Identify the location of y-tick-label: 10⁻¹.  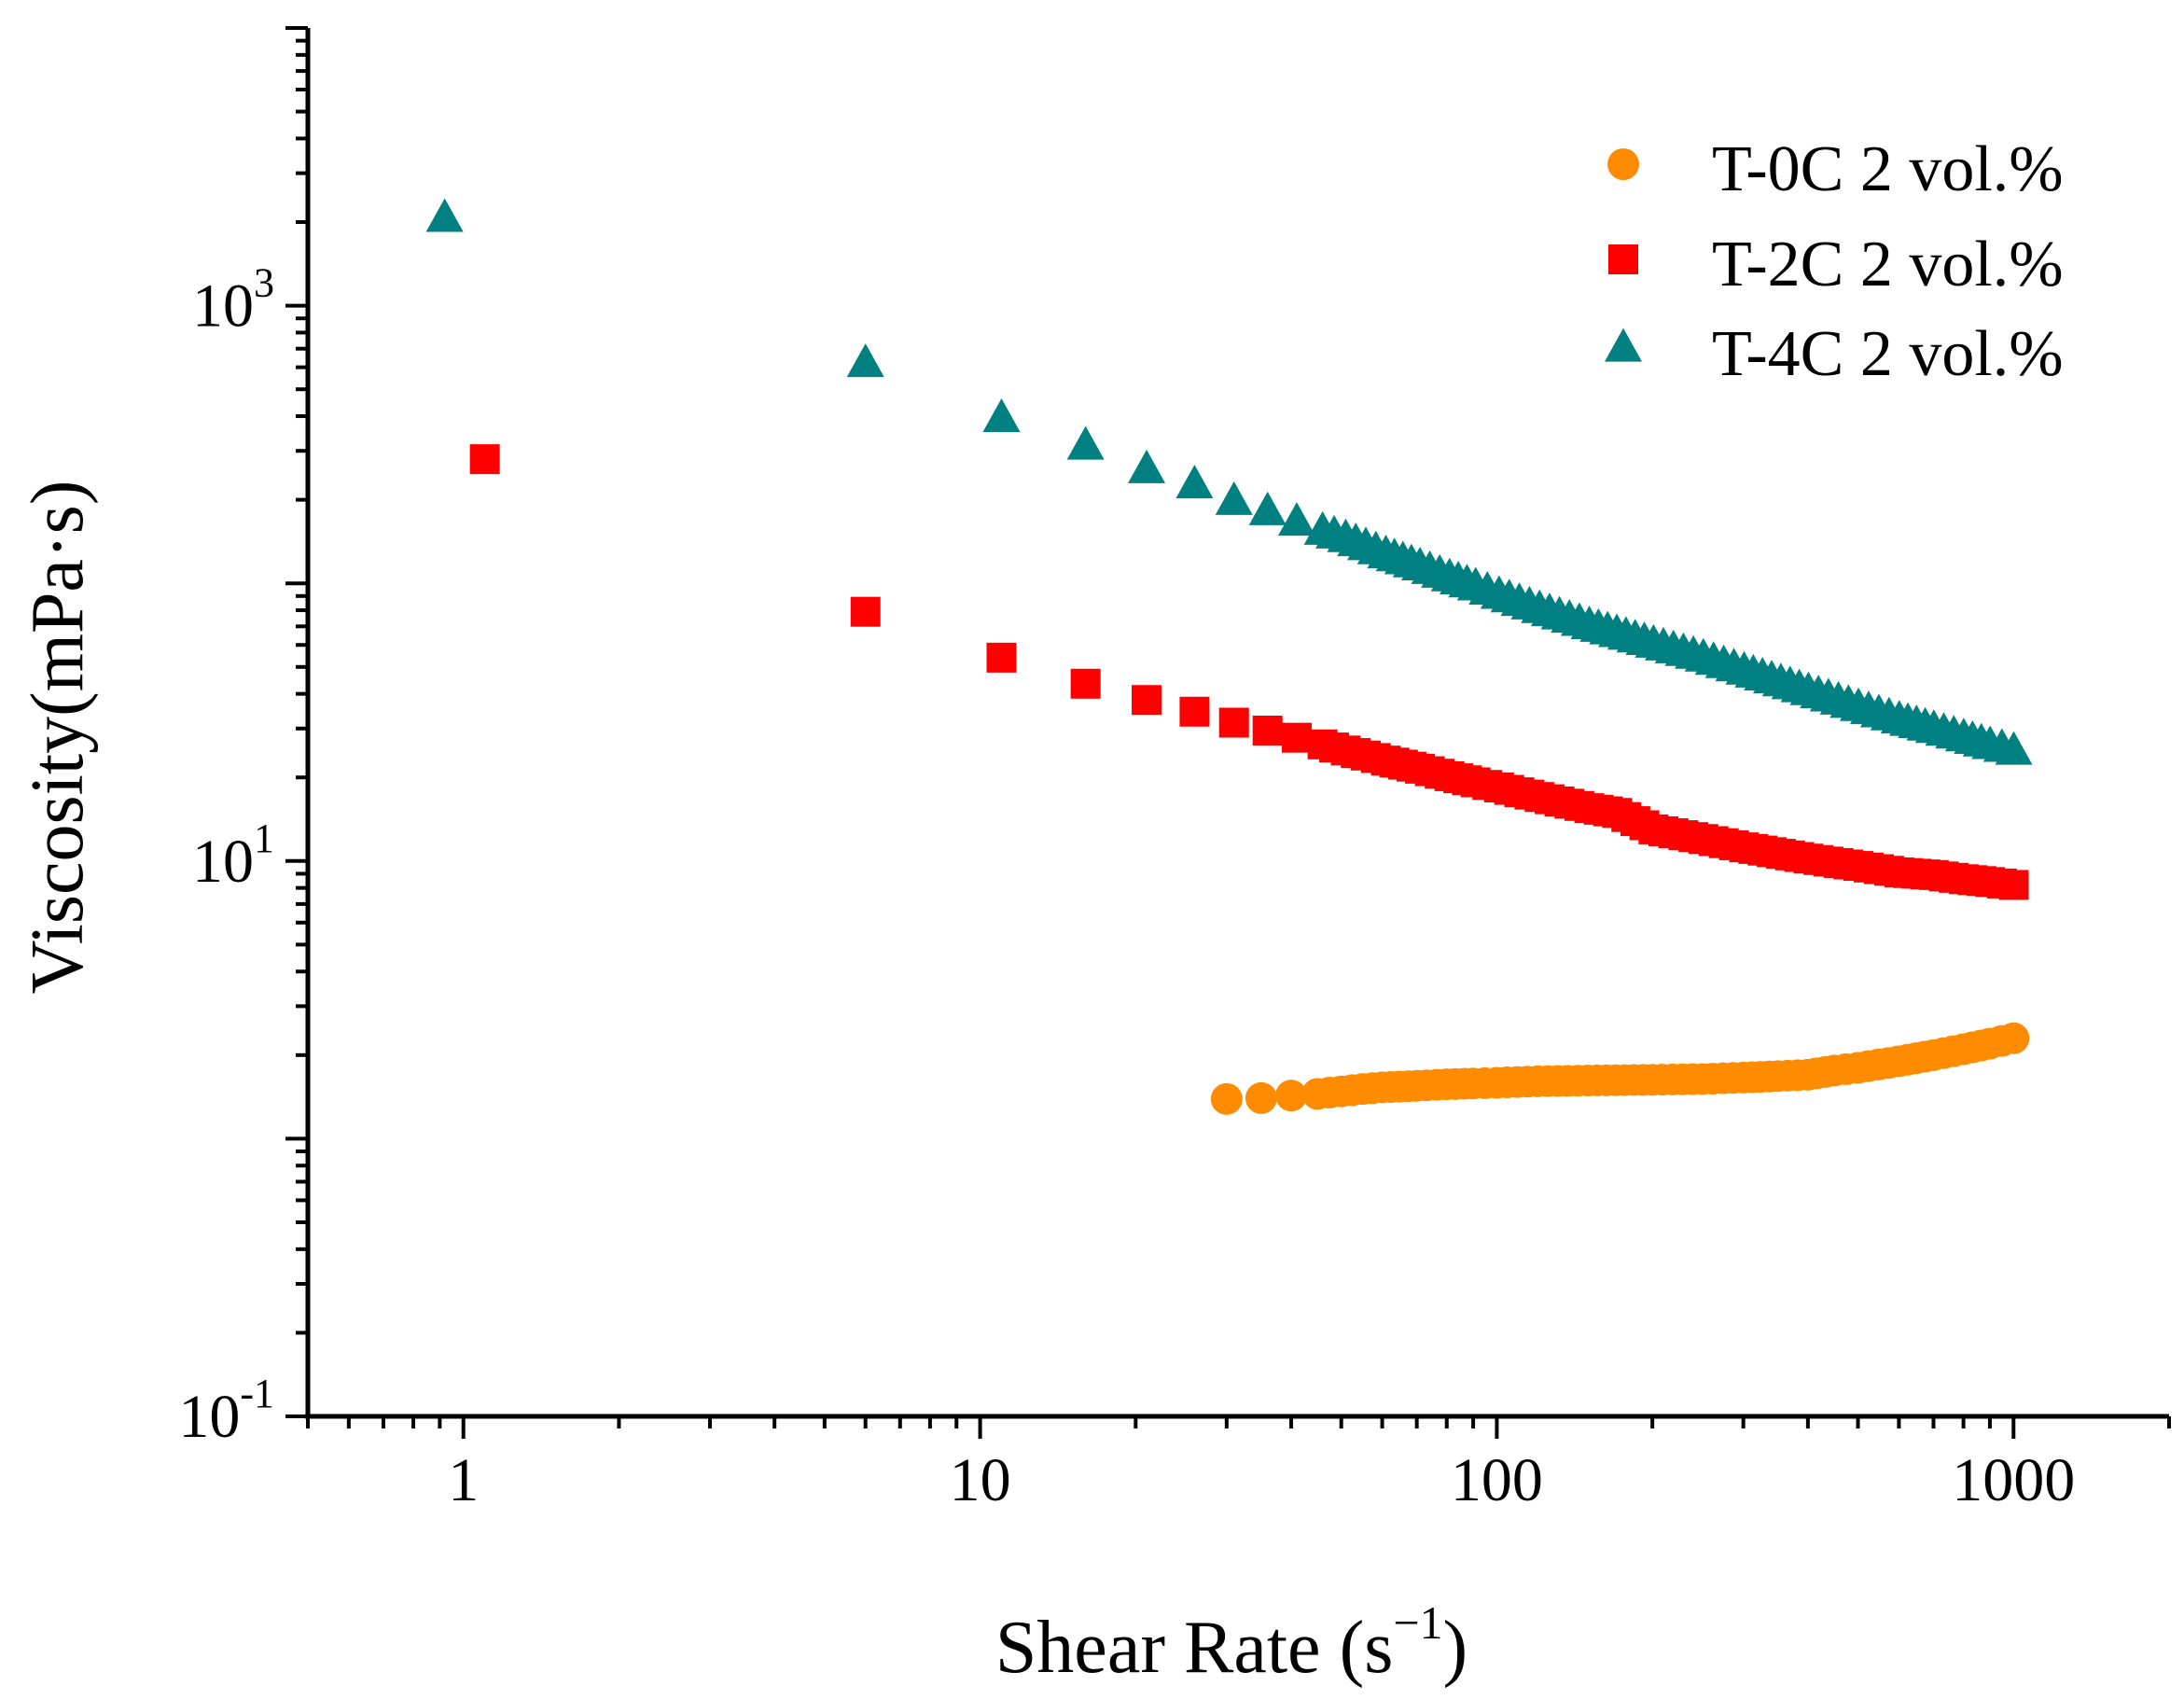
(226, 1411).